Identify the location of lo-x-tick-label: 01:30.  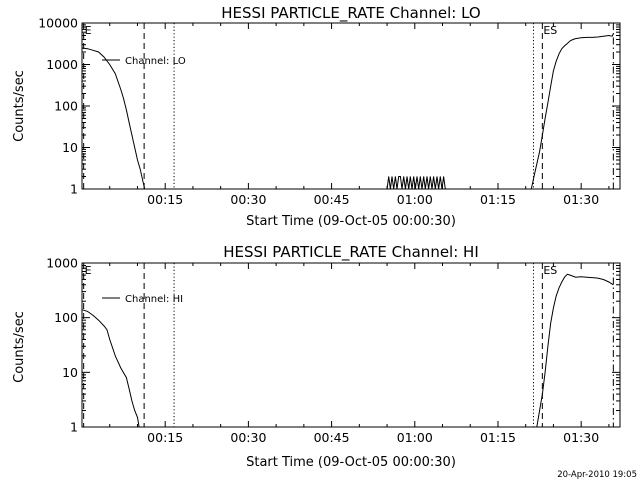
(581, 199).